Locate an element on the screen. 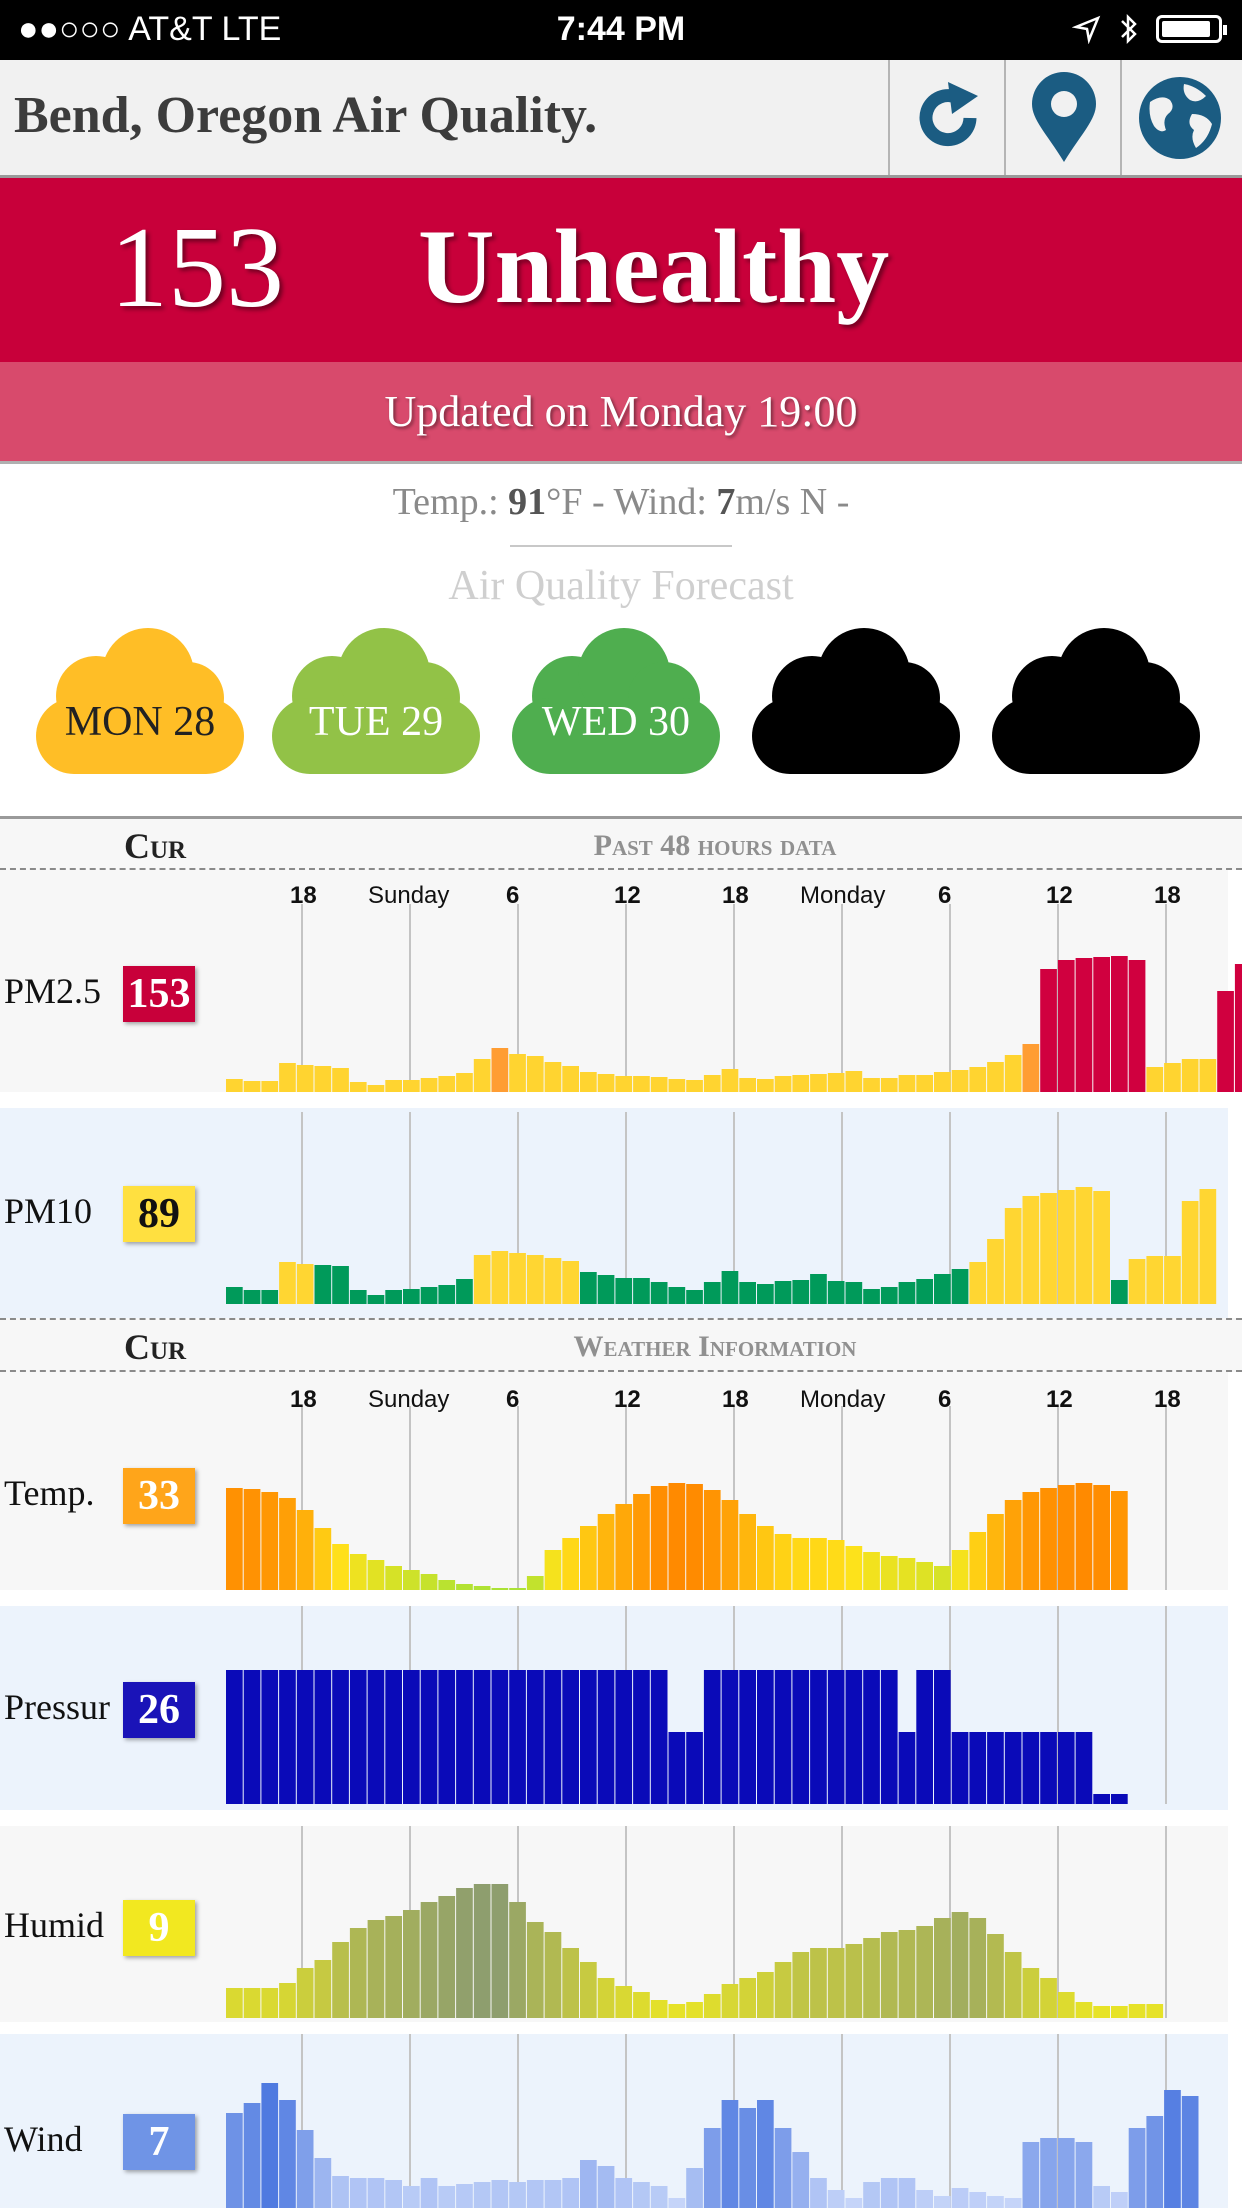 This screenshot has height=2208, width=1242. refresh-button is located at coordinates (947, 117).